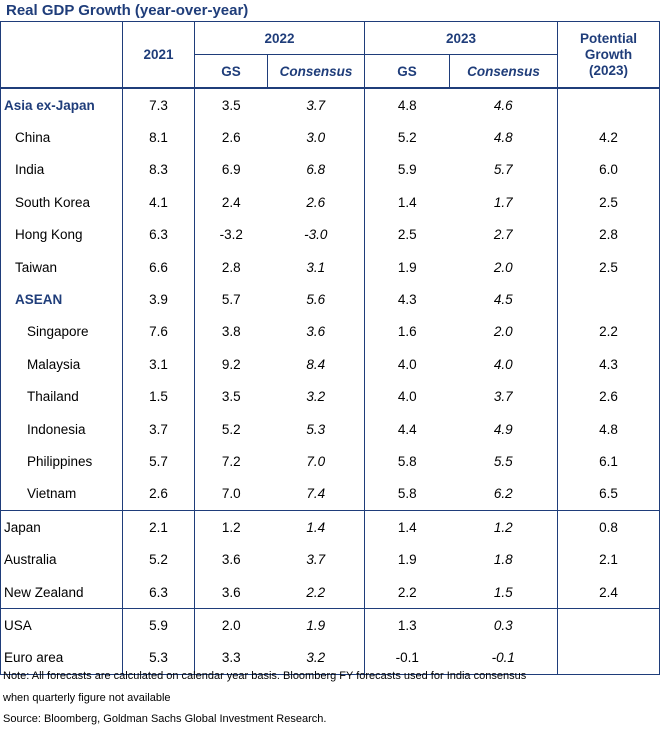 The image size is (661, 734). What do you see at coordinates (461, 38) in the screenshot?
I see `header-2023: 2023` at bounding box center [461, 38].